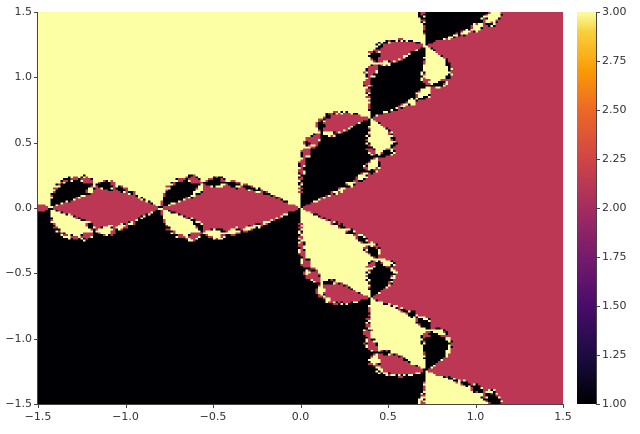 Image resolution: width=640 pixels, height=434 pixels. I want to click on x-tick-label: 1.5, so click(563, 416).